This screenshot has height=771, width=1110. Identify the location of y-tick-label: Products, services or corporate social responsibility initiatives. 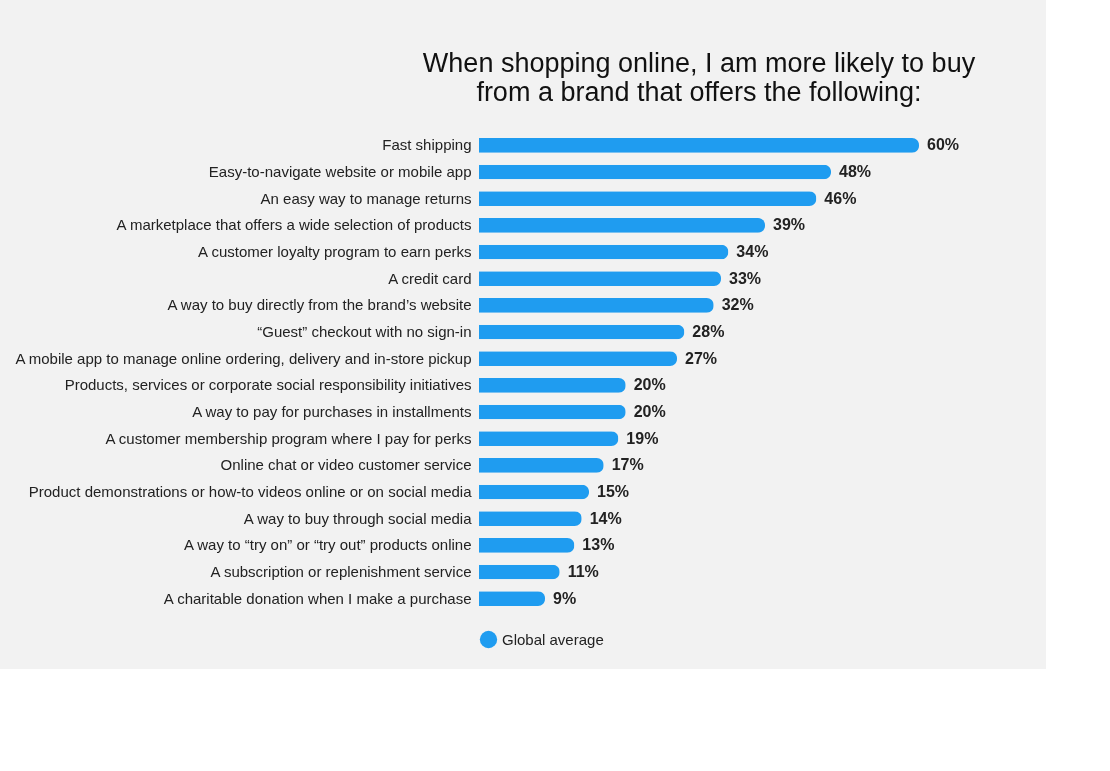
(268, 385).